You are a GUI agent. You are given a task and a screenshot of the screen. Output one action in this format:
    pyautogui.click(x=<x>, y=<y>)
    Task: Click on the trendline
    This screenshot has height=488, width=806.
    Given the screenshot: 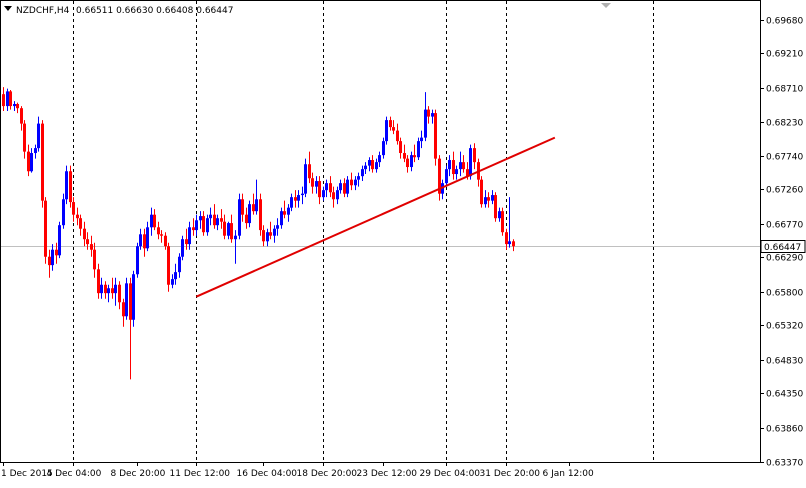 What is the action you would take?
    pyautogui.click(x=375, y=217)
    